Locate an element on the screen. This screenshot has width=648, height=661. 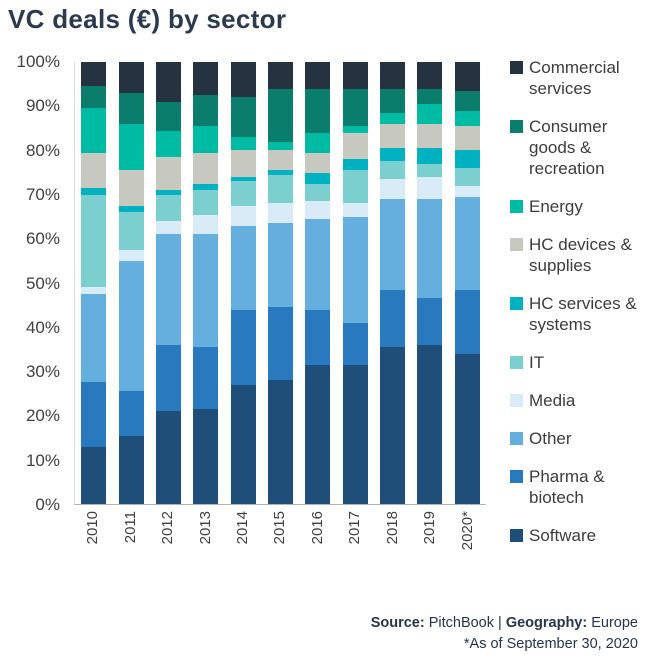
bar-2020 is located at coordinates (467, 283).